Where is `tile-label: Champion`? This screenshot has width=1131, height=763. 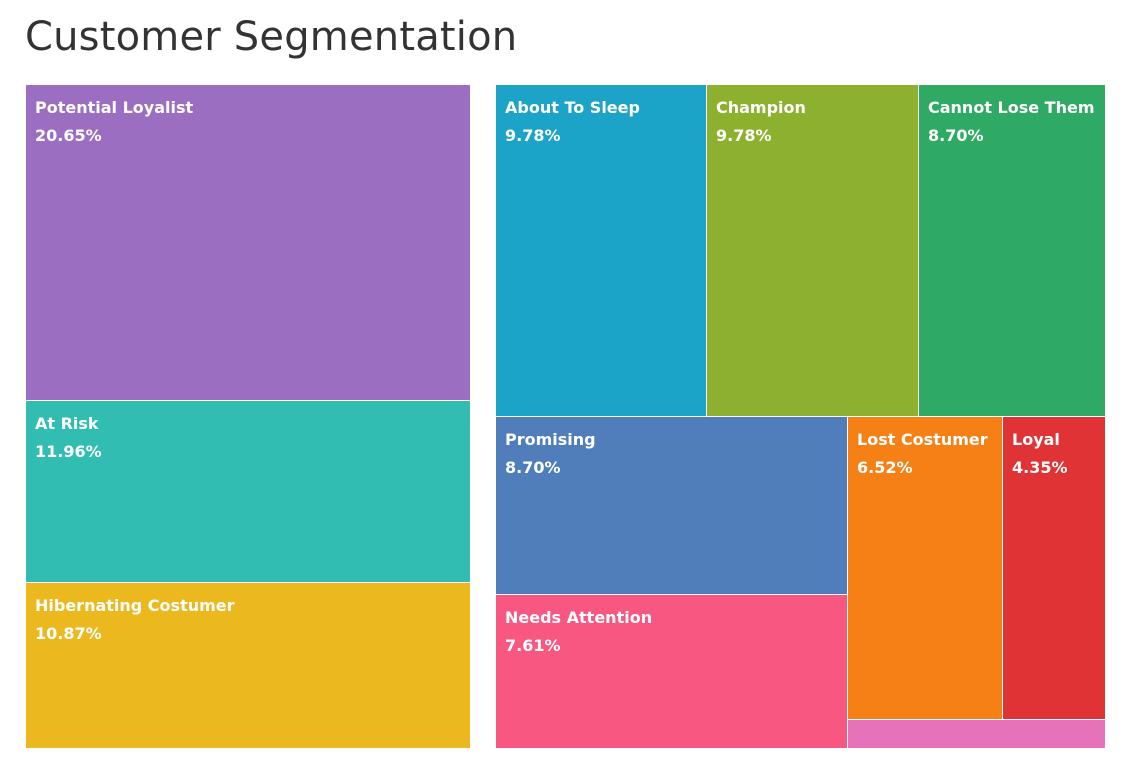 tile-label: Champion is located at coordinates (761, 107).